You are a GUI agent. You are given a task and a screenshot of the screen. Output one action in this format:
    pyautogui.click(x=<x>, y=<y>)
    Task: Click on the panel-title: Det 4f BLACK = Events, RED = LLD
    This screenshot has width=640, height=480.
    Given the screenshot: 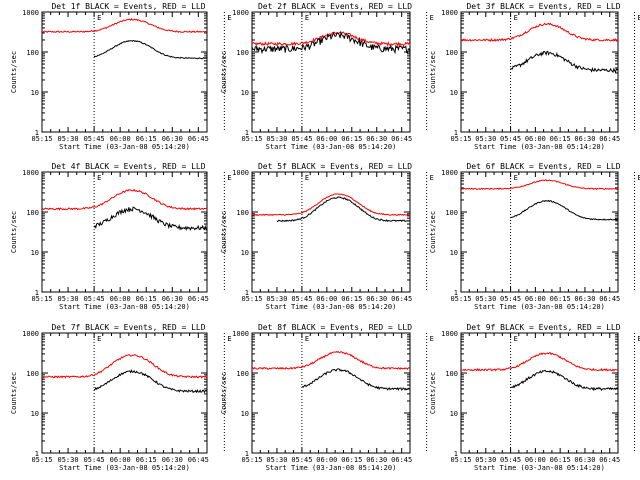 What is the action you would take?
    pyautogui.click(x=128, y=166)
    